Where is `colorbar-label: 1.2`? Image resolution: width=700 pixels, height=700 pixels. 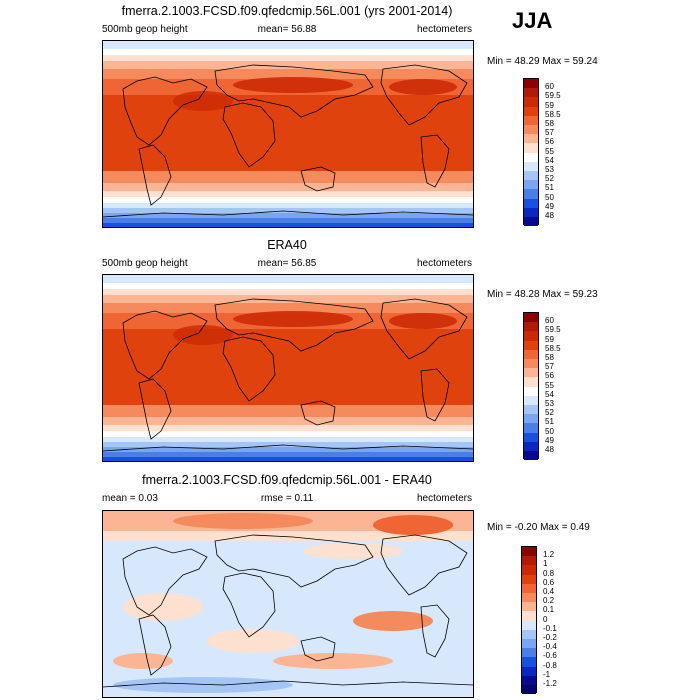
colorbar-label: 1.2 is located at coordinates (549, 555).